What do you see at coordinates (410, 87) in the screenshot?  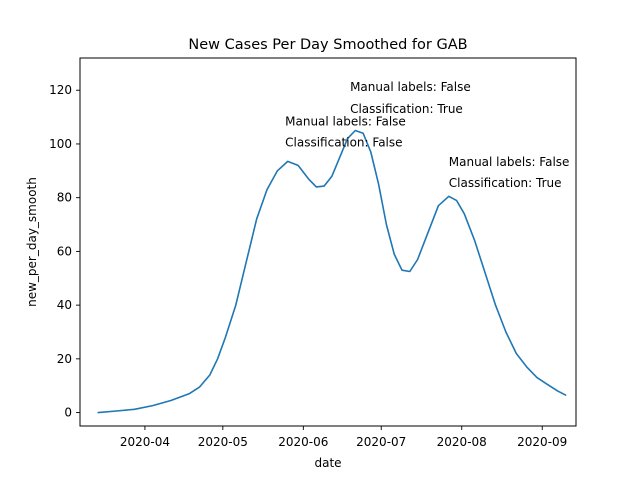 I see `annotation-b-line-1: Manual labels: False` at bounding box center [410, 87].